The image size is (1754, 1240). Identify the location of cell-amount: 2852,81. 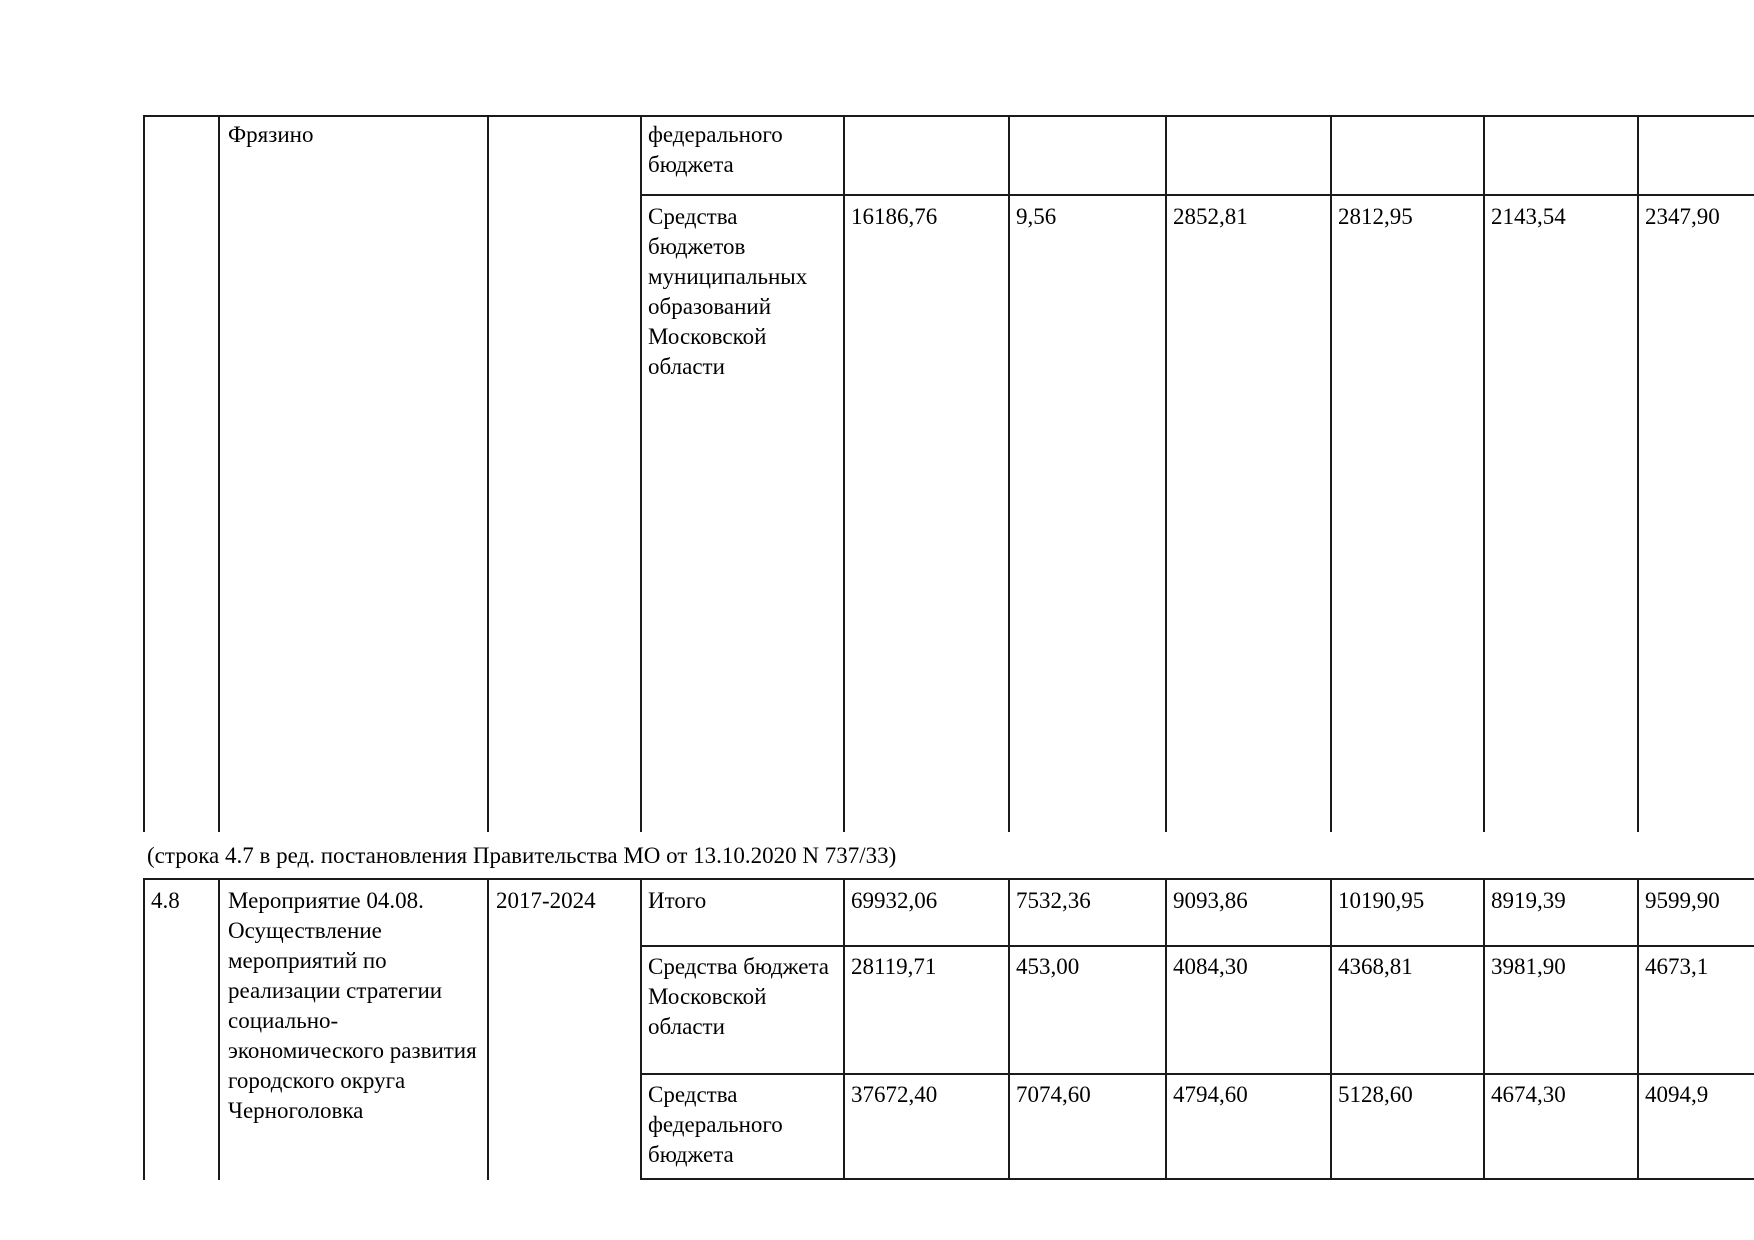
(1210, 216).